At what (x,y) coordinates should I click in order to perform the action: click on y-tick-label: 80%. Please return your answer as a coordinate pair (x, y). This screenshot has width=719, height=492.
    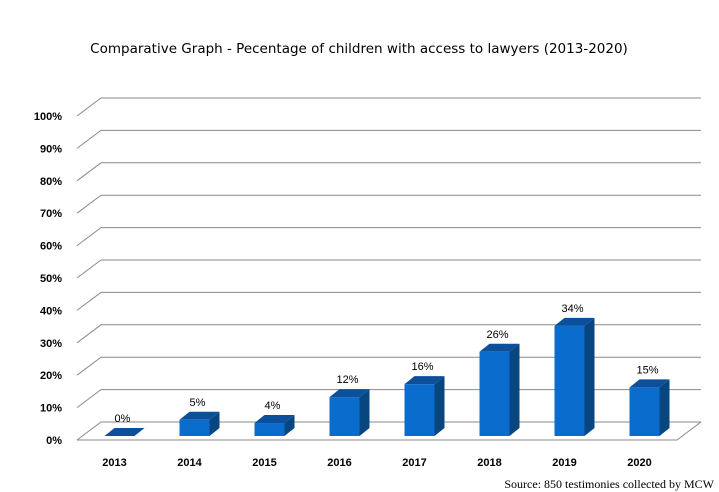
    Looking at the image, I should click on (51, 182).